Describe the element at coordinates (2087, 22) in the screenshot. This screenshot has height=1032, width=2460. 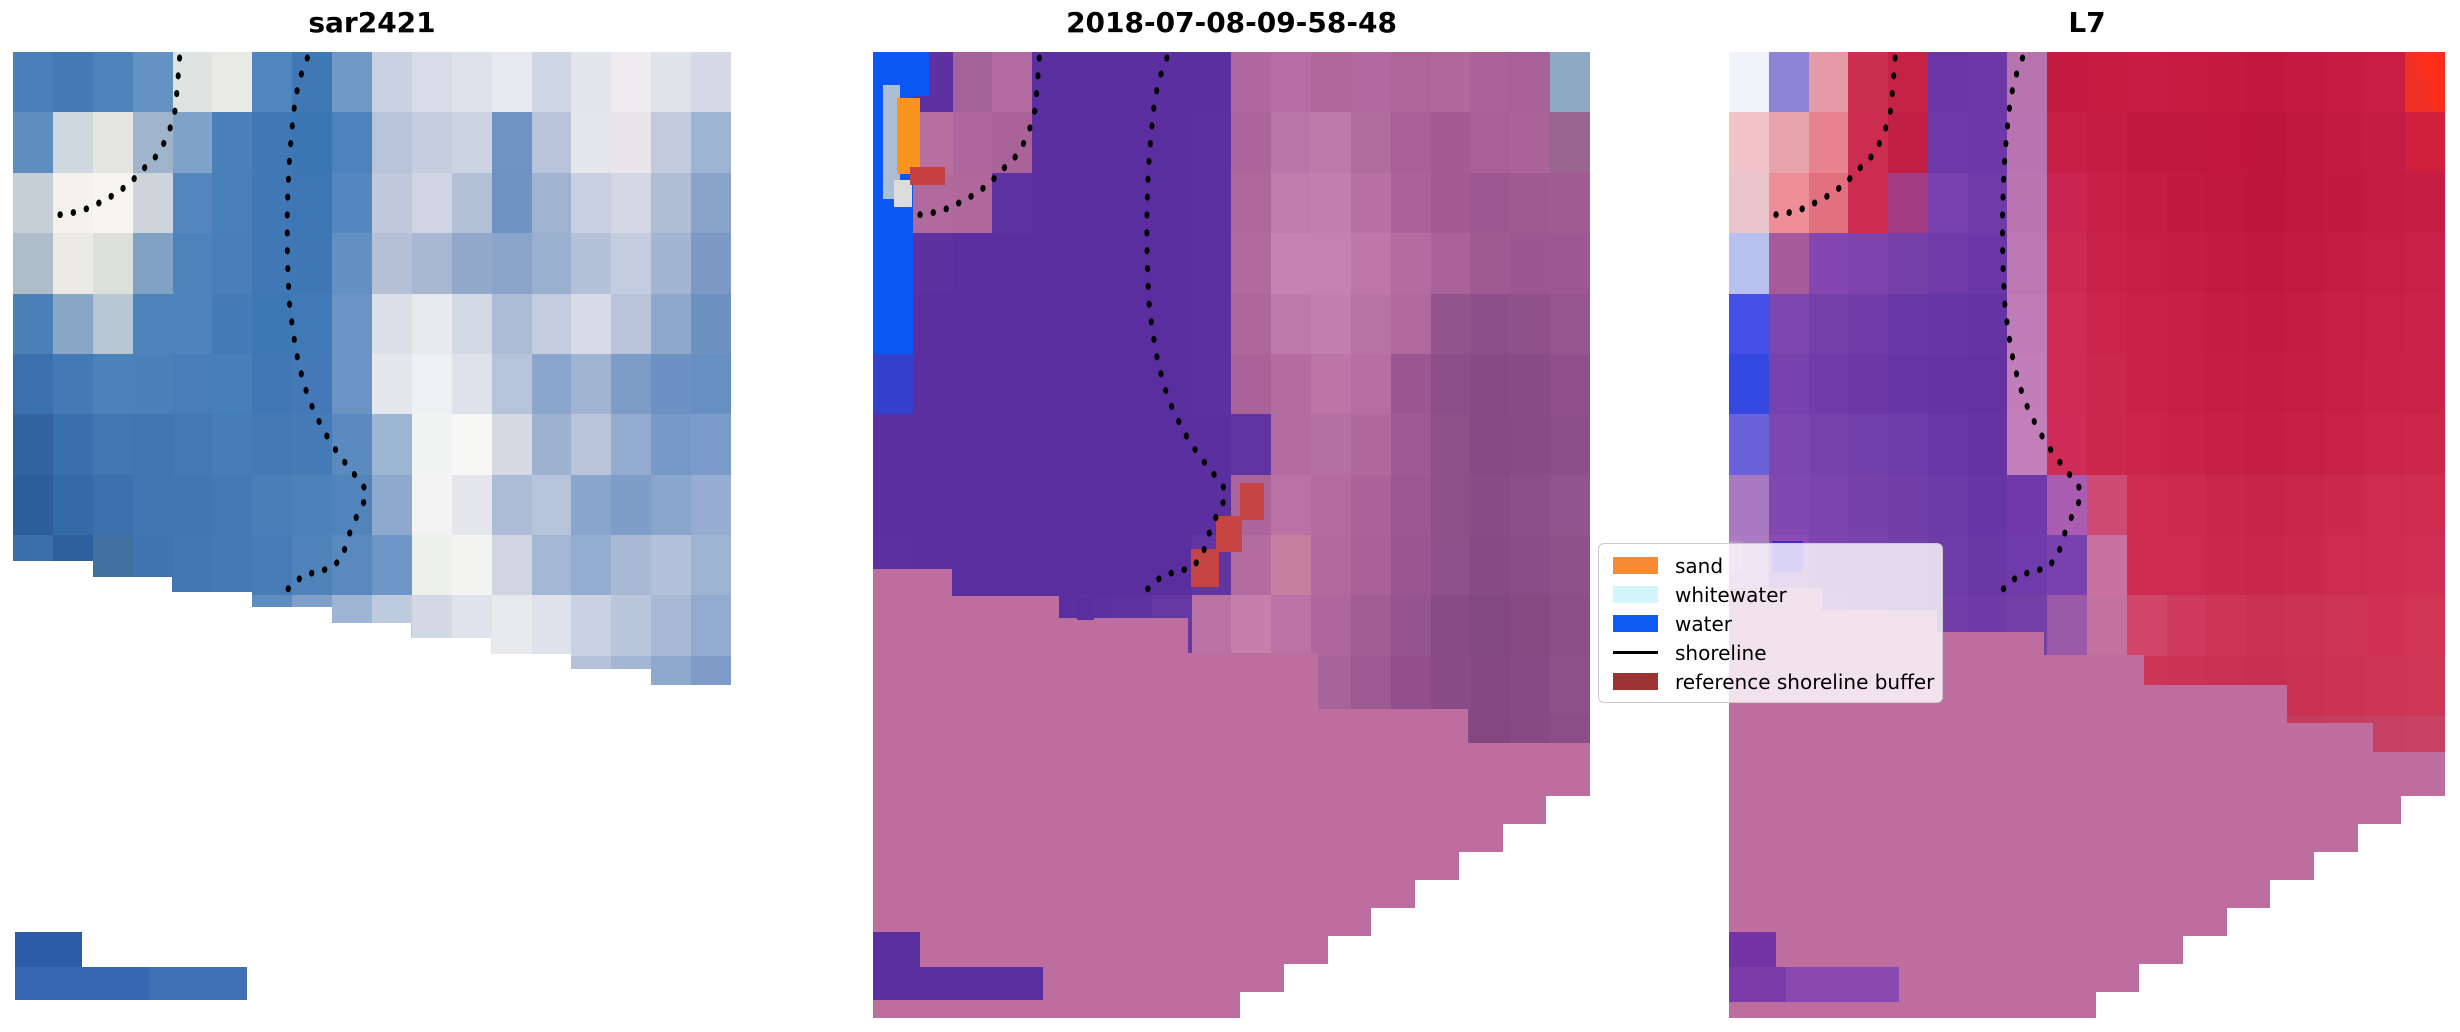
I see `panel-title-l7: L7` at that location.